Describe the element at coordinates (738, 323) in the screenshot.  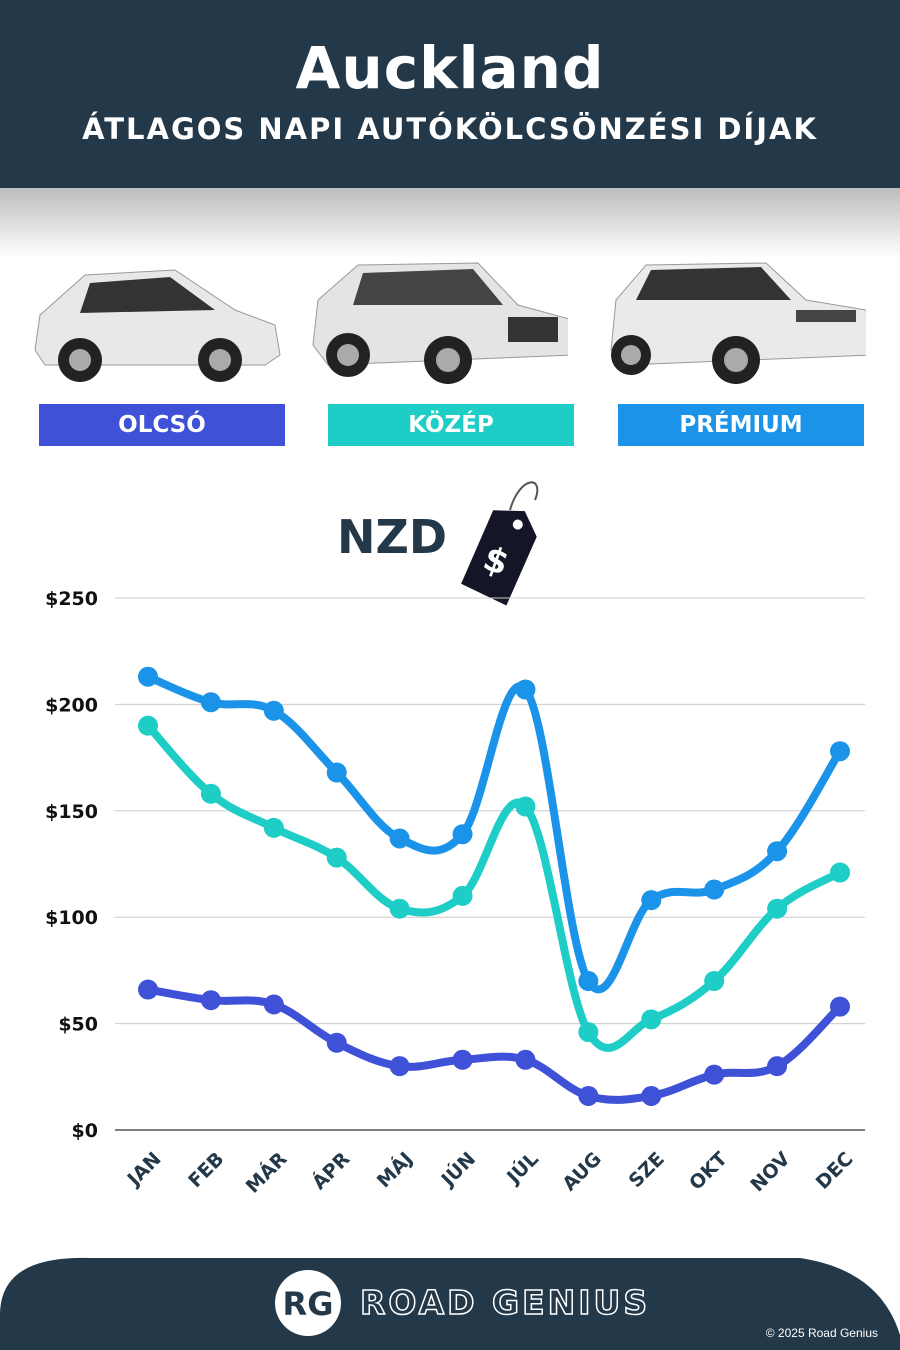
I see `premium-suv-image` at that location.